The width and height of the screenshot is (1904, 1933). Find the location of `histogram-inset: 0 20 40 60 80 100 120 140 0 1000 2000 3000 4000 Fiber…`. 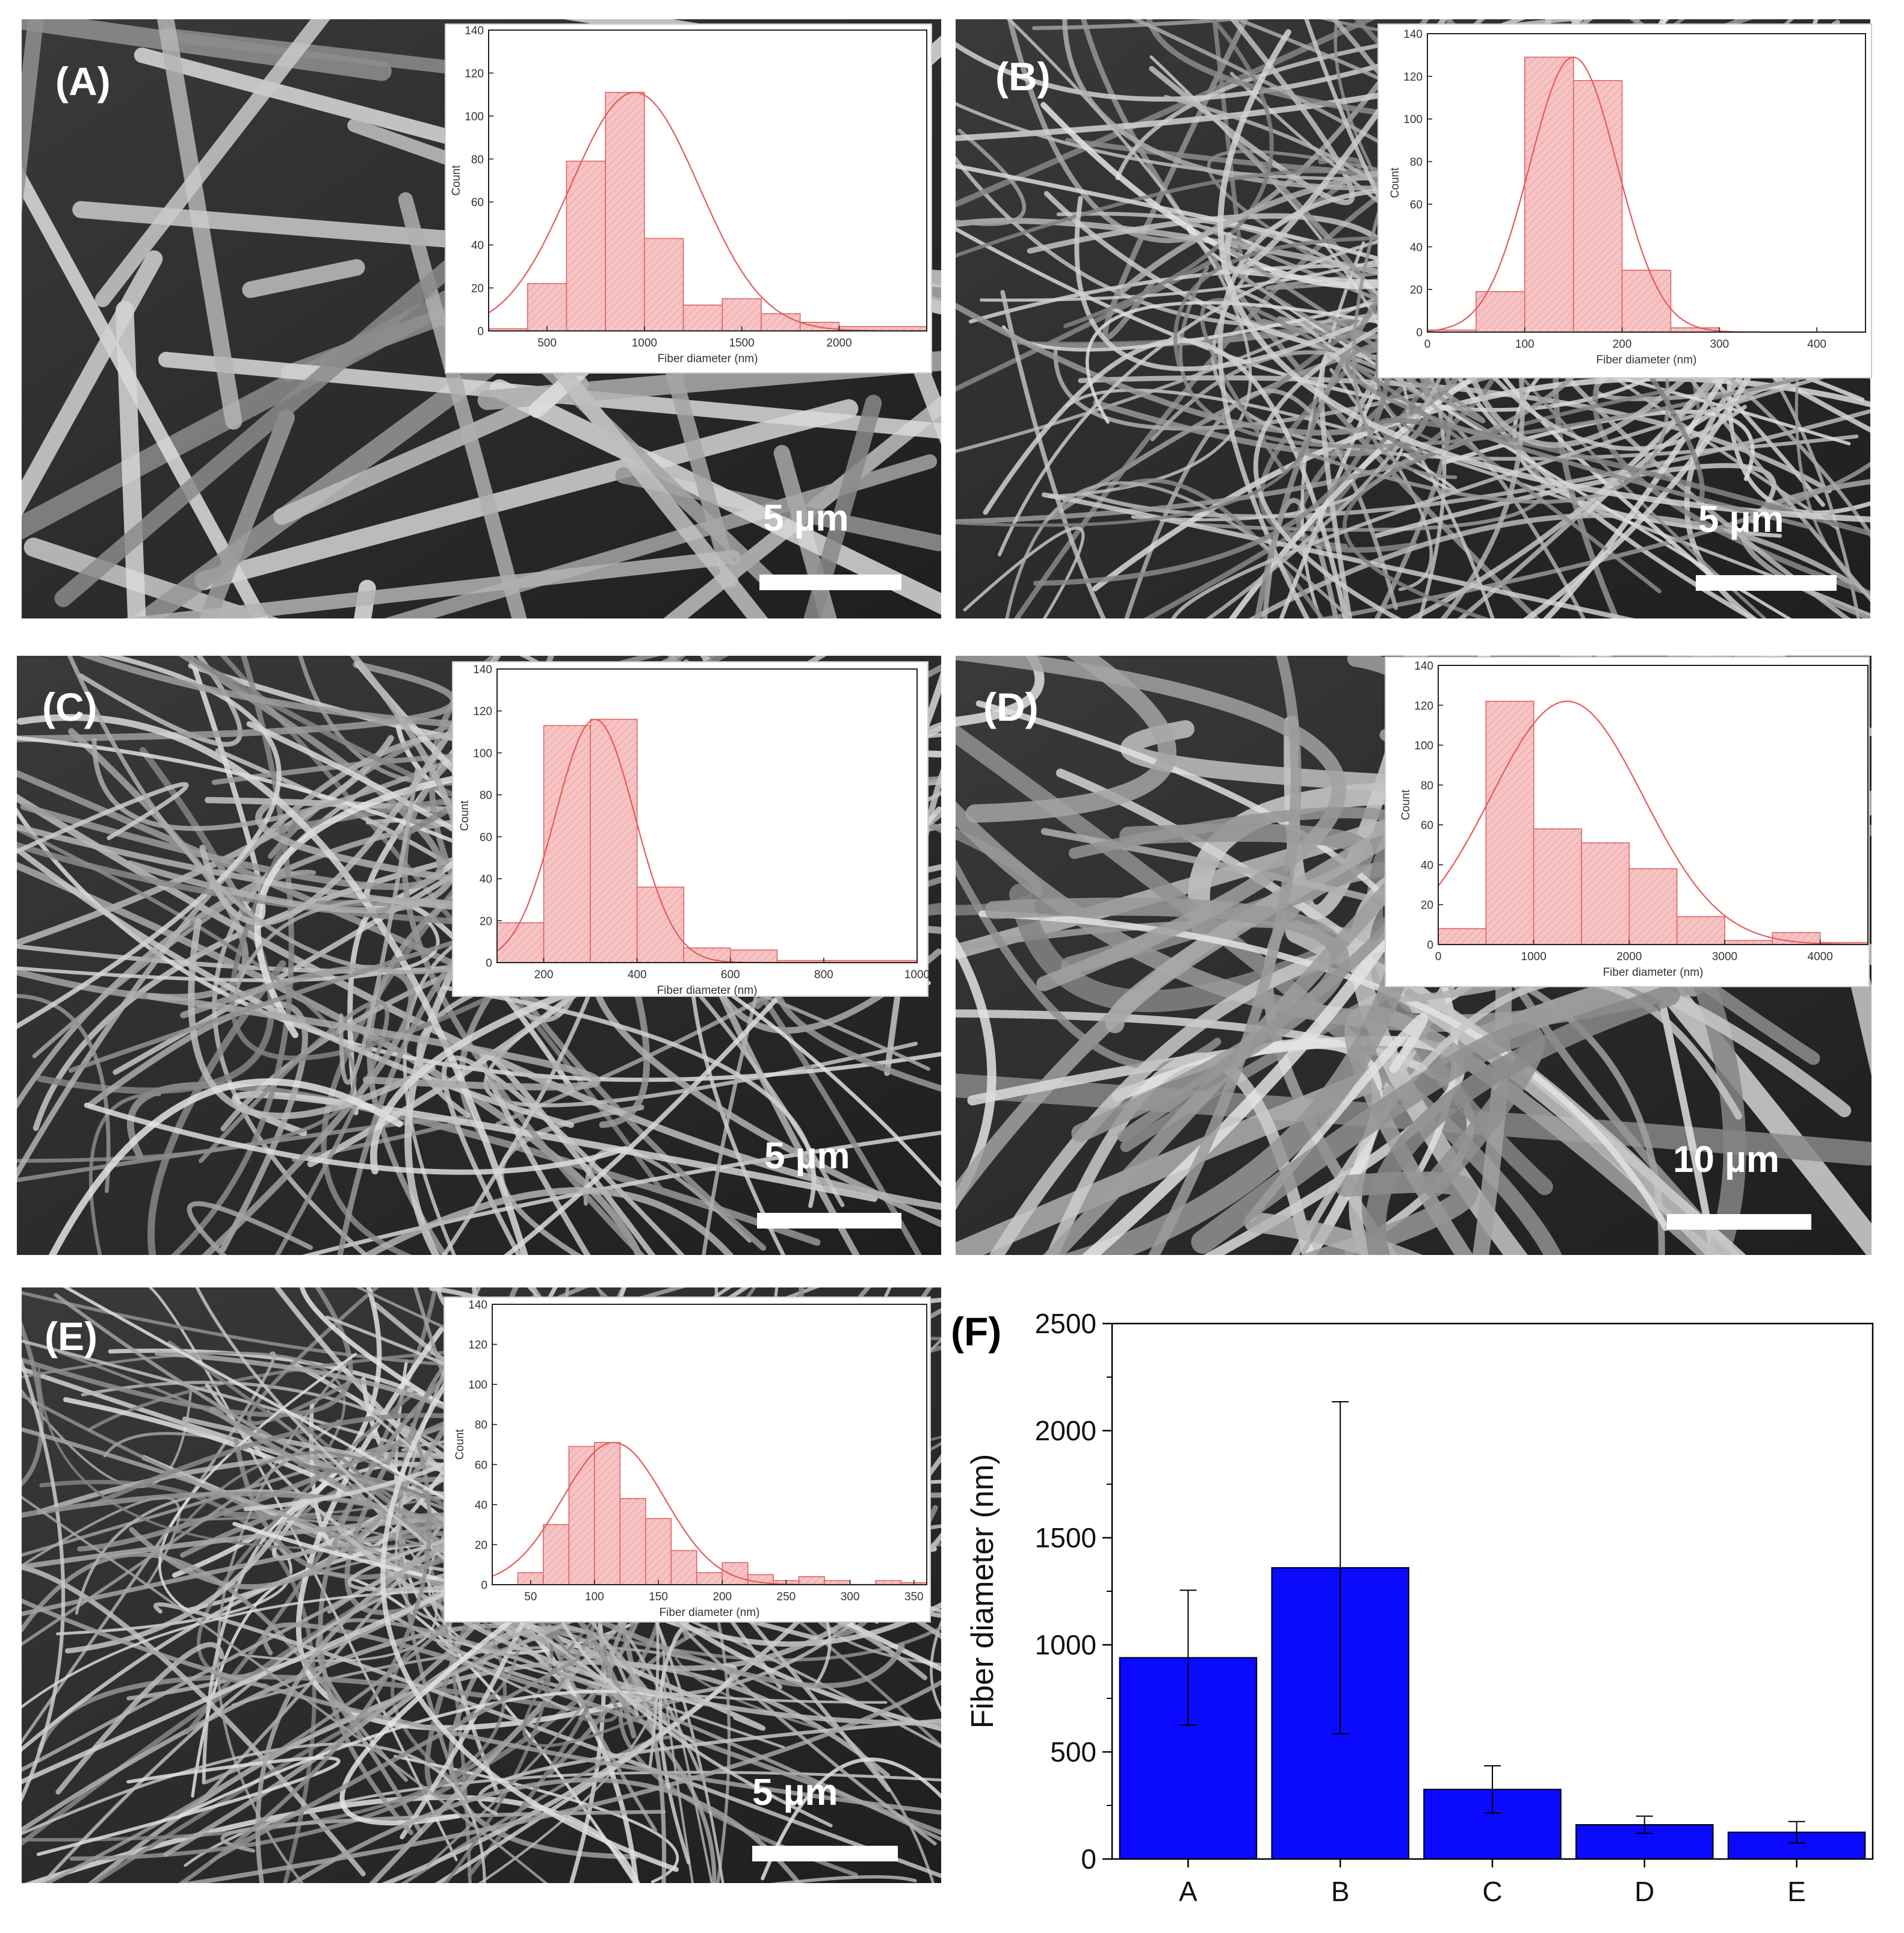

histogram-inset: 0 20 40 60 80 100 120 140 0 1000 2000 3000 4000 Fiber… is located at coordinates (1628, 821).